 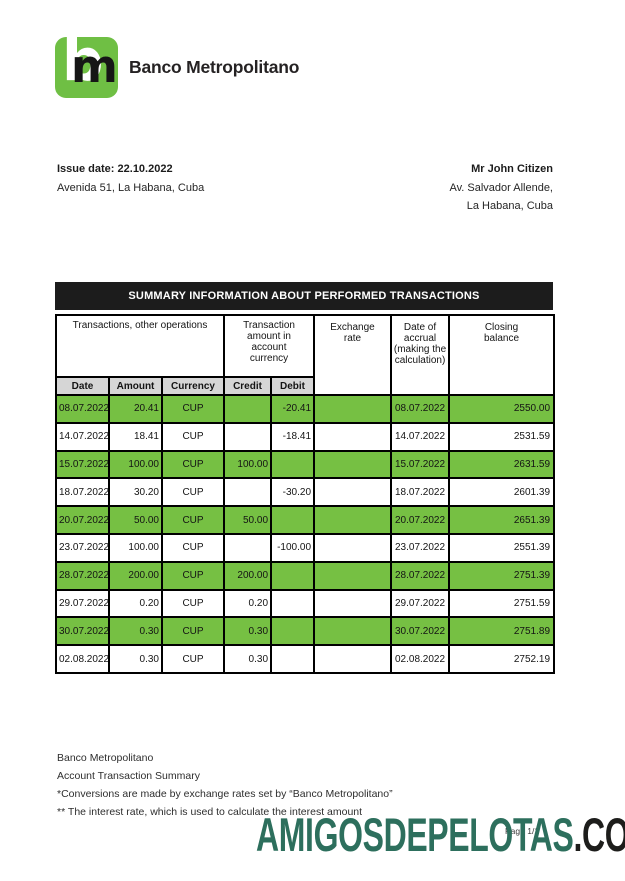 I want to click on cell-amount: 200.00, so click(x=135, y=575).